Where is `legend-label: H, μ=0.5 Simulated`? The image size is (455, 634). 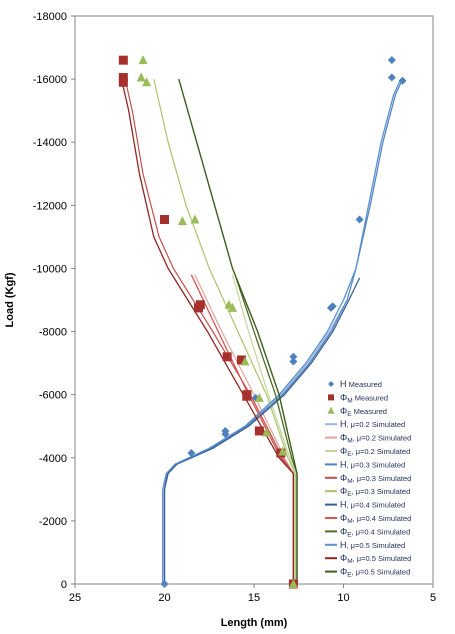
legend-label: H, μ=0.5 Simulated is located at coordinates (372, 545).